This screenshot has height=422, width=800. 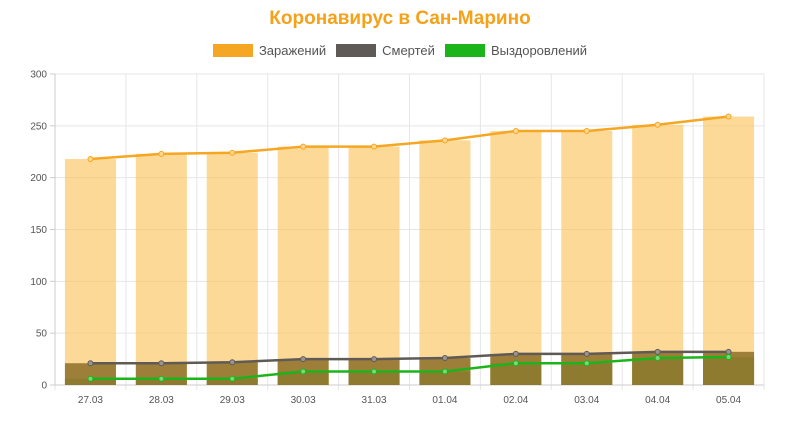 I want to click on legend-swatch-infected, so click(x=232, y=50).